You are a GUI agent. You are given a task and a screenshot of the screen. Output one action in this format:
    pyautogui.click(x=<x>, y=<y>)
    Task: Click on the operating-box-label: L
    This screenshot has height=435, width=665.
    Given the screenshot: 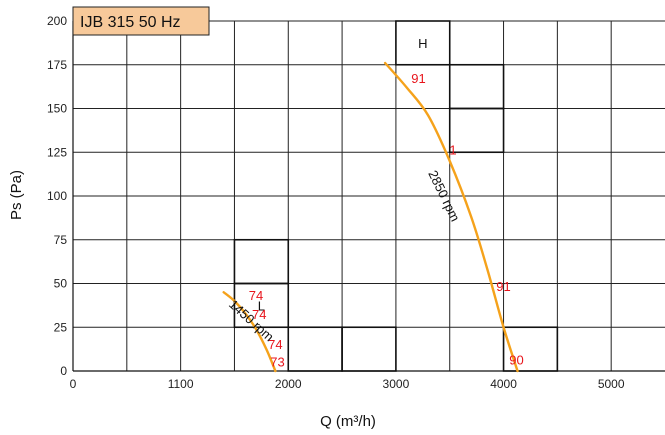 What is the action you would take?
    pyautogui.click(x=261, y=305)
    